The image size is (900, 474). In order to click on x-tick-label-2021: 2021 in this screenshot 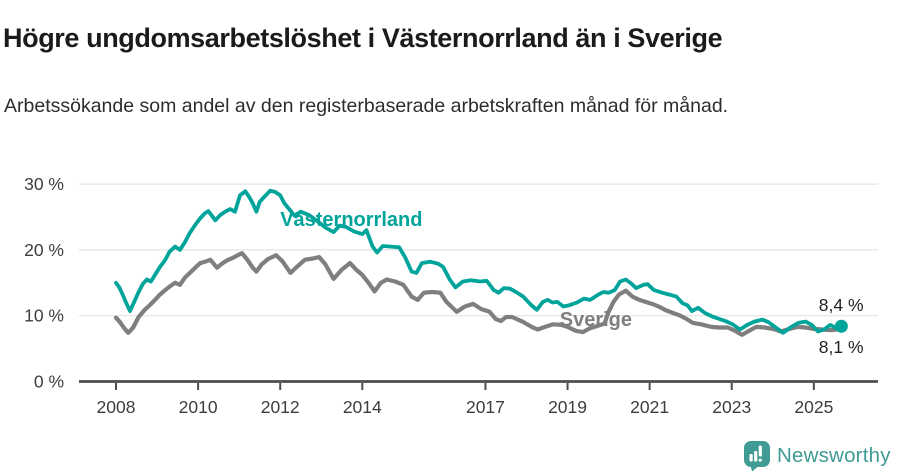, I will do `click(649, 407)`.